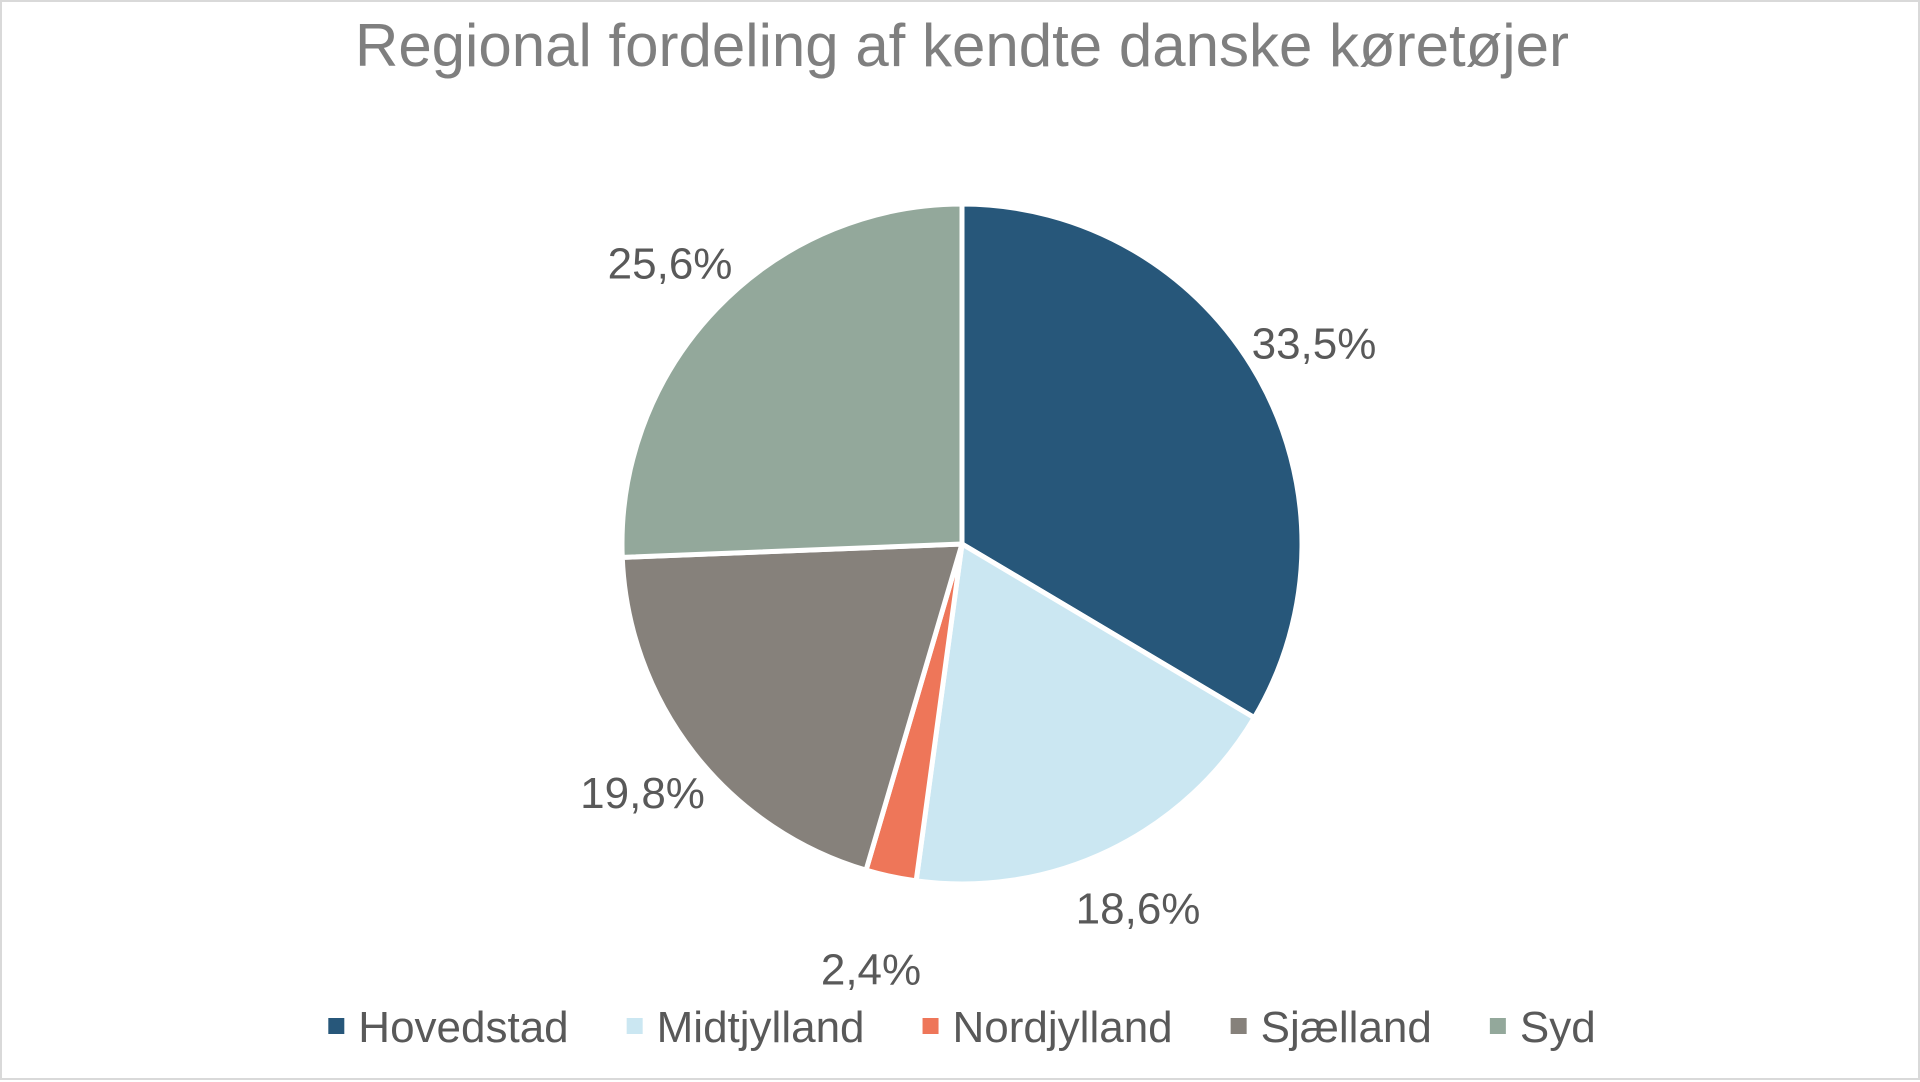 Image resolution: width=1920 pixels, height=1082 pixels. What do you see at coordinates (1138, 909) in the screenshot?
I see `data-label-midtjylland: 18,6%` at bounding box center [1138, 909].